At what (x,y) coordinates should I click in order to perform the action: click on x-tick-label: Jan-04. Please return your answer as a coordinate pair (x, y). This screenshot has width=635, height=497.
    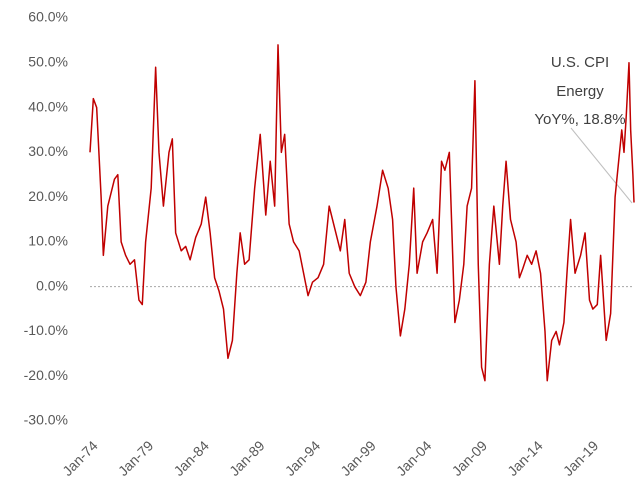
    Looking at the image, I should click on (414, 458).